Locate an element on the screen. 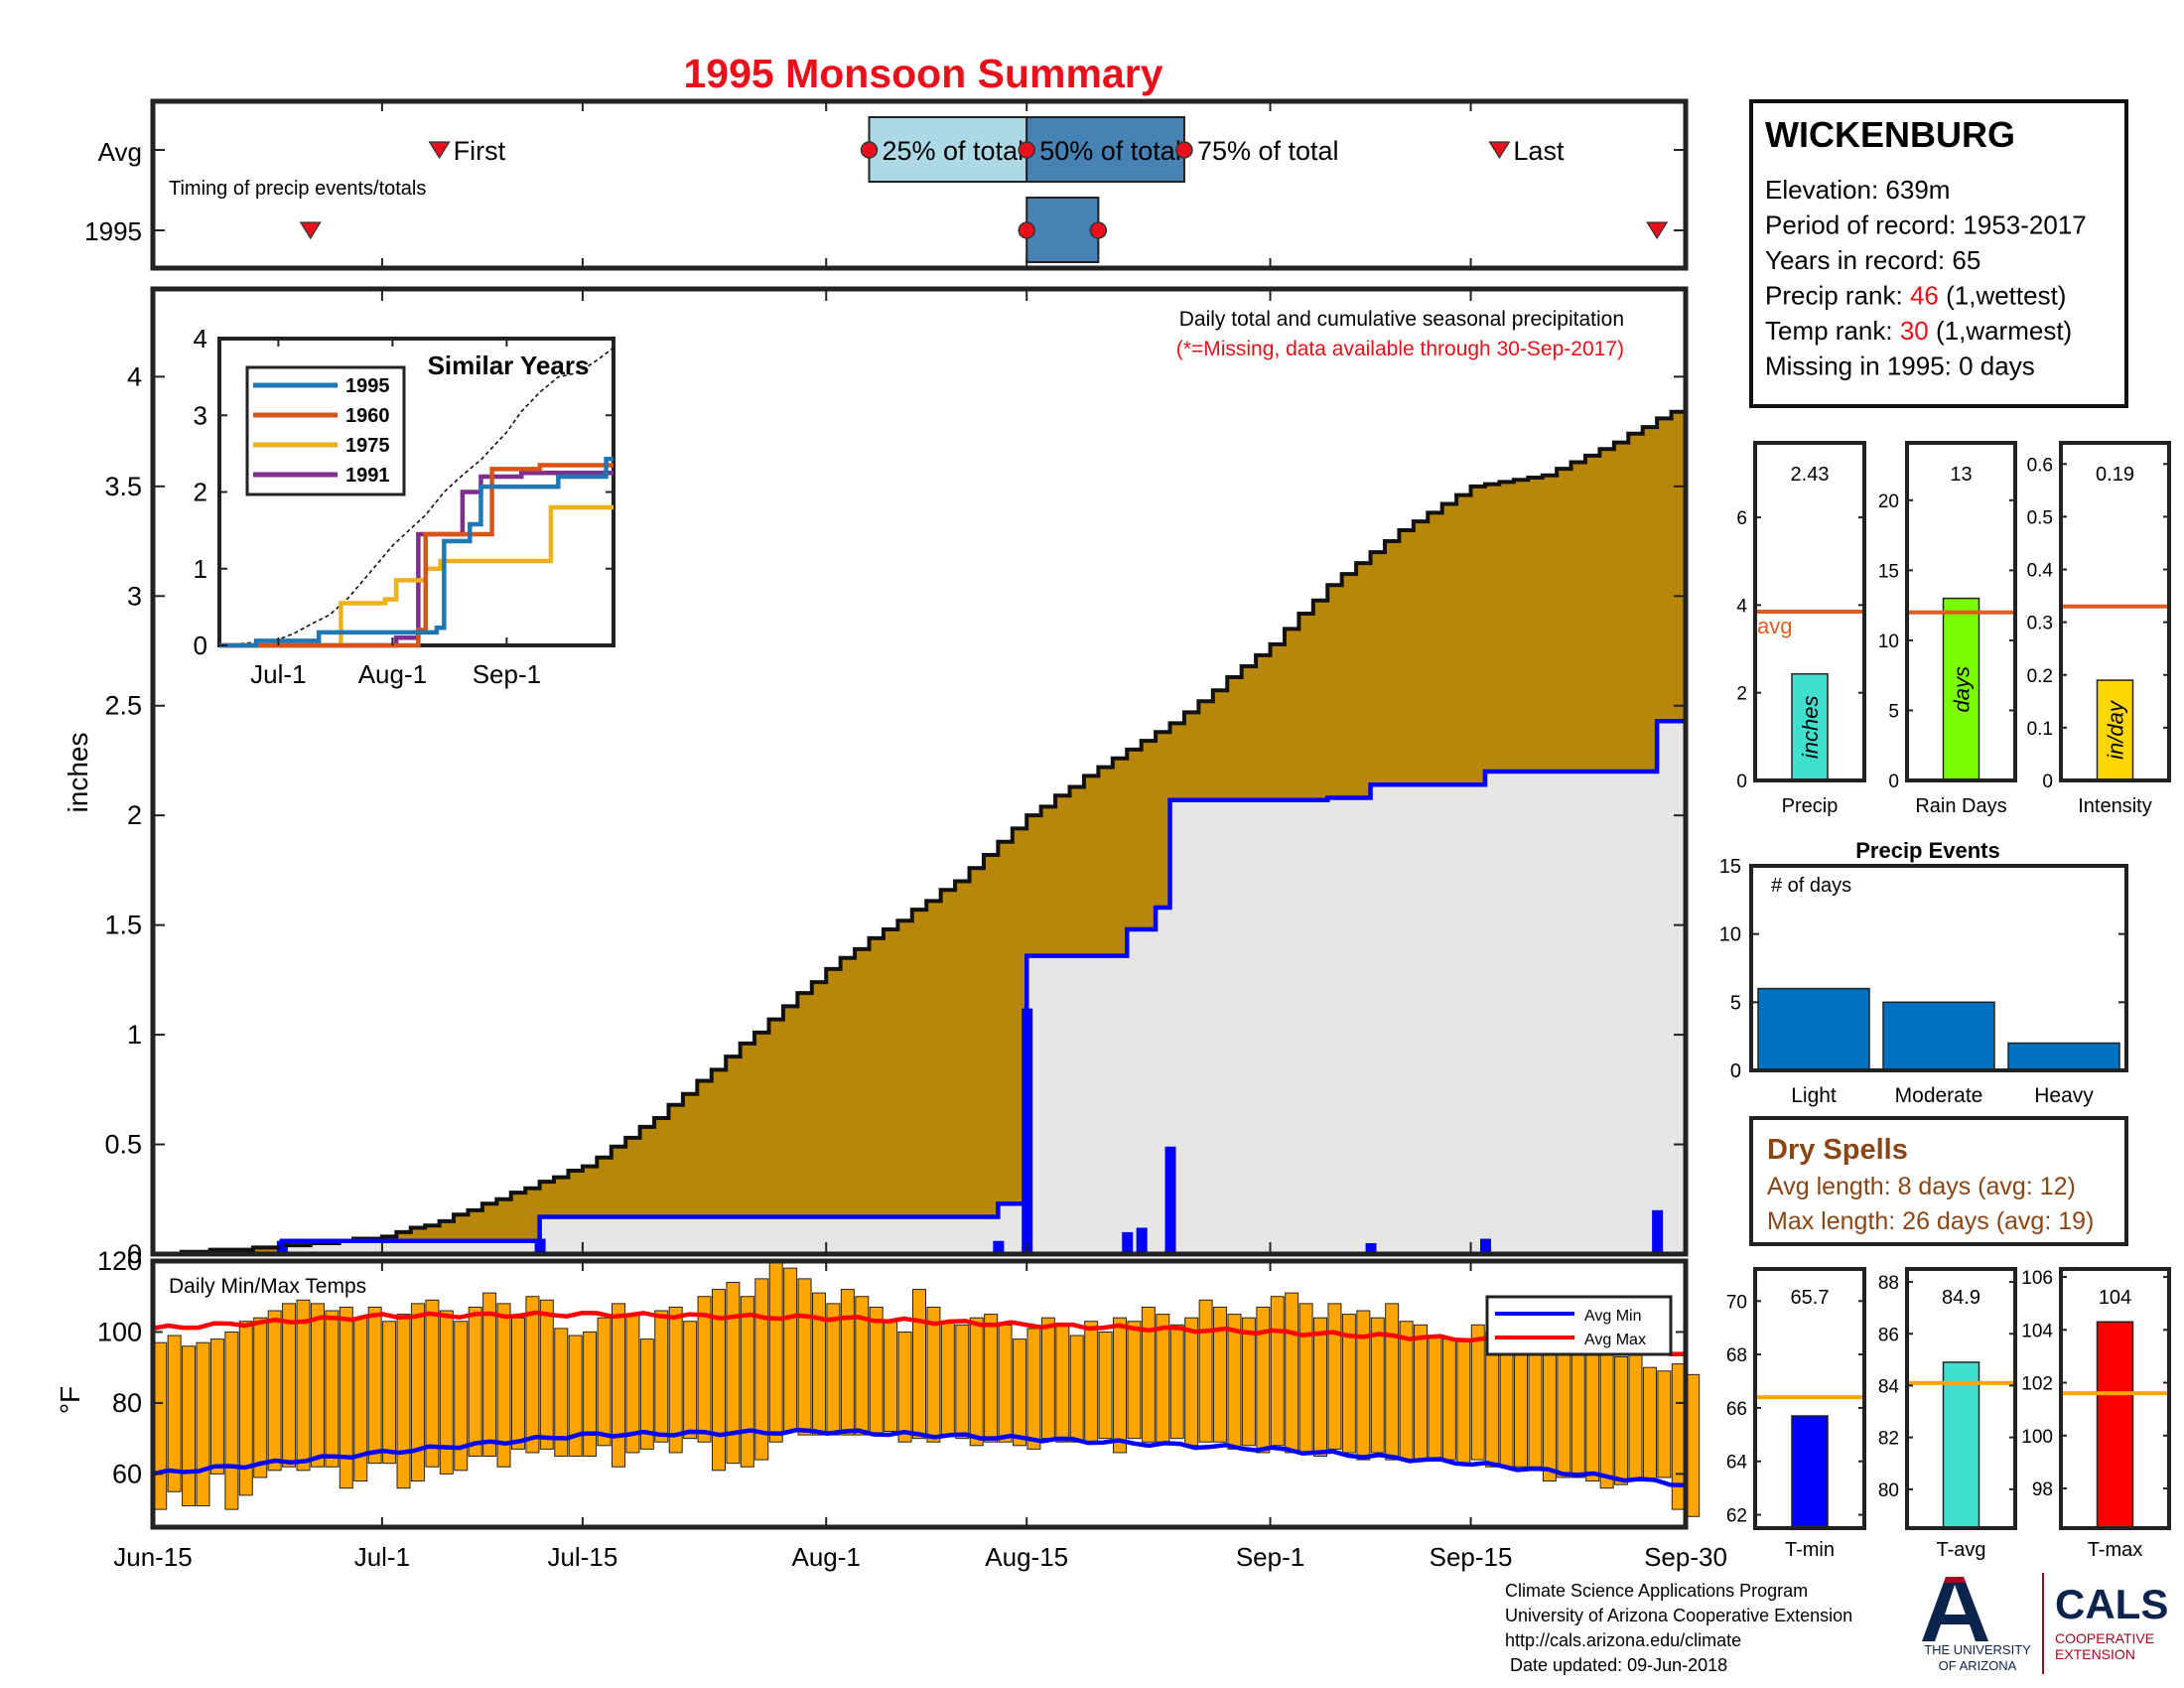  station-line-text: Period of record: 1953-2017 is located at coordinates (1926, 225).